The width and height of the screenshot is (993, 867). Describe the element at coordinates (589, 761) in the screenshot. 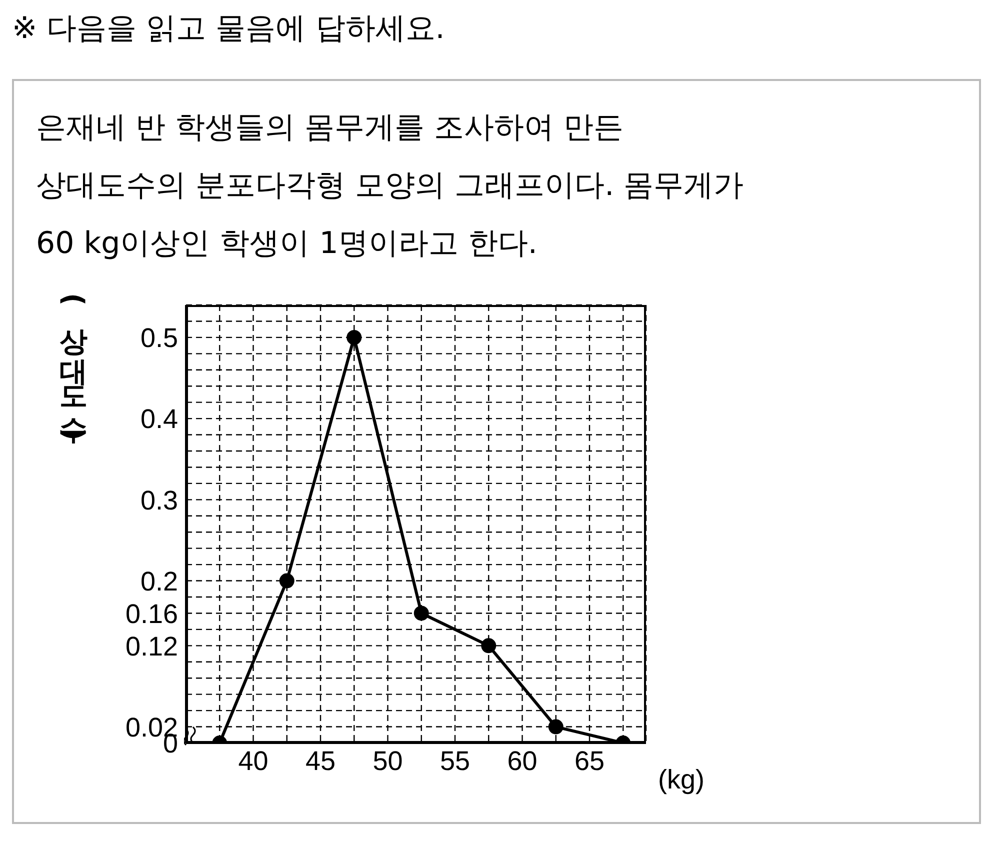

I see `x-tick-label: 65` at that location.